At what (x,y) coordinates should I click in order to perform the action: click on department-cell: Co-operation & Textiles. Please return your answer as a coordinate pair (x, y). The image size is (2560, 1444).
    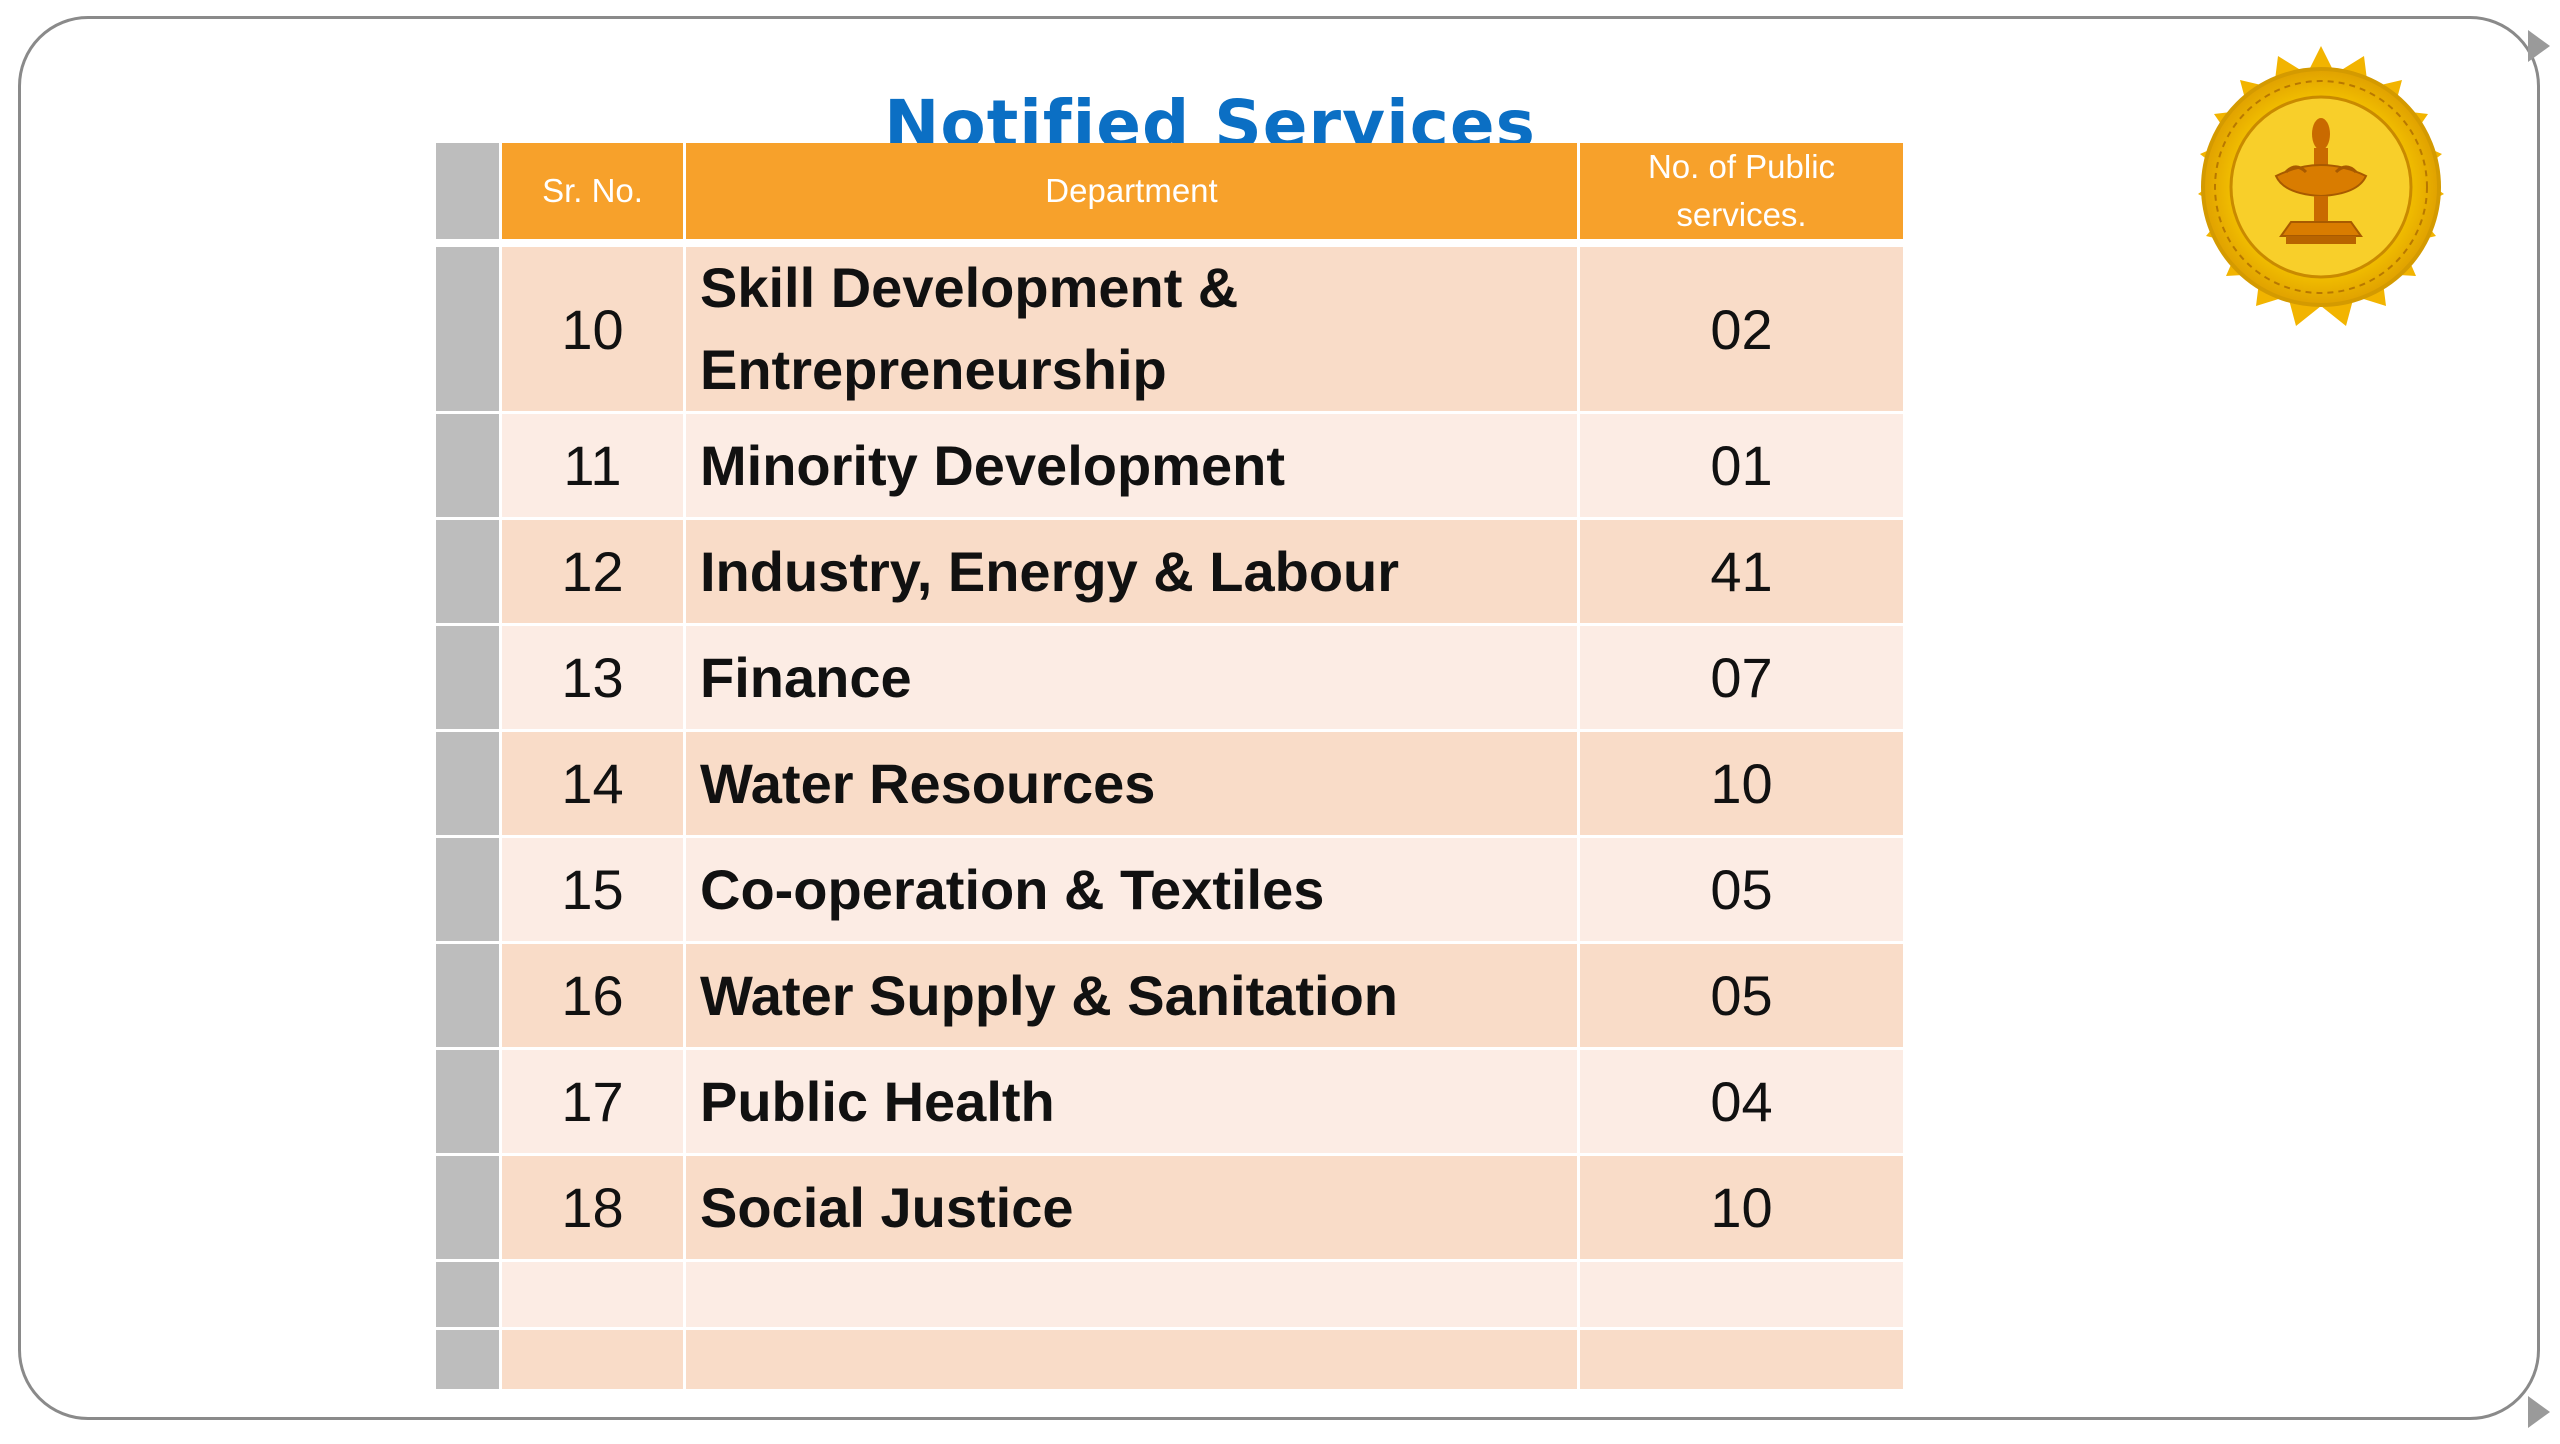
    Looking at the image, I should click on (1133, 891).